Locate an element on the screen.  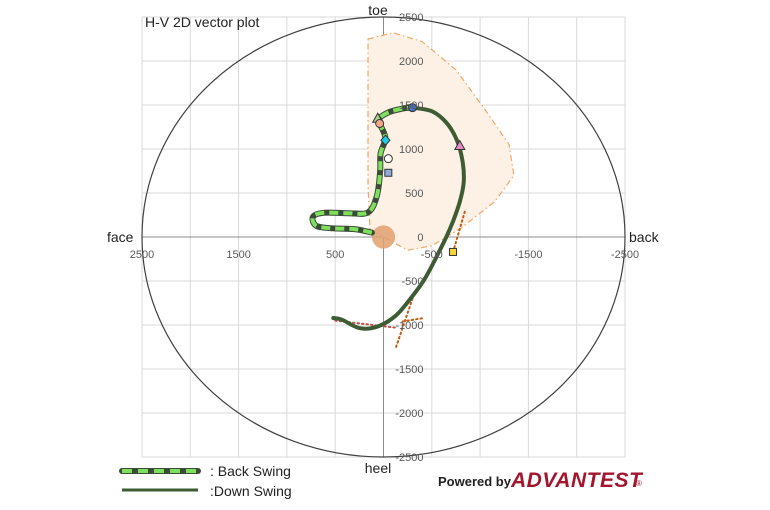
shaded-region is located at coordinates (441, 141).